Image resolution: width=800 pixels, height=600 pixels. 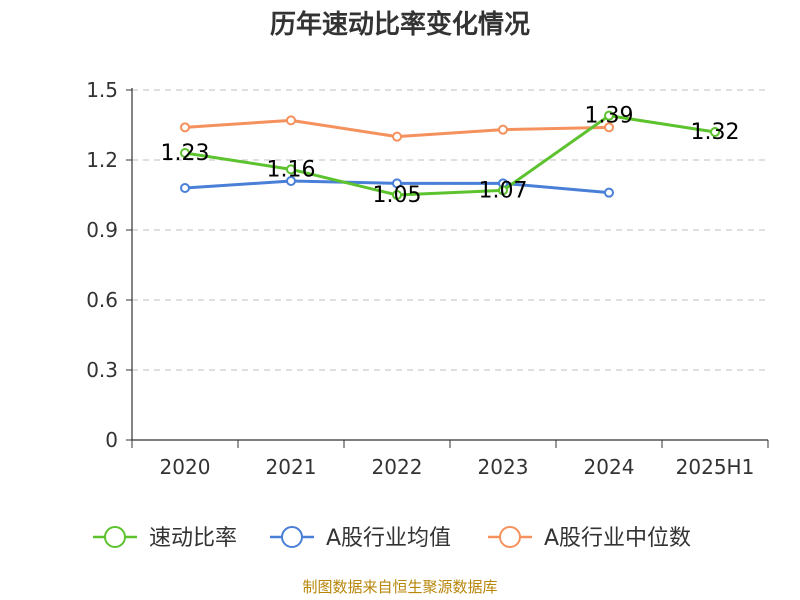 What do you see at coordinates (193, 538) in the screenshot?
I see `legend-label: 速动比率` at bounding box center [193, 538].